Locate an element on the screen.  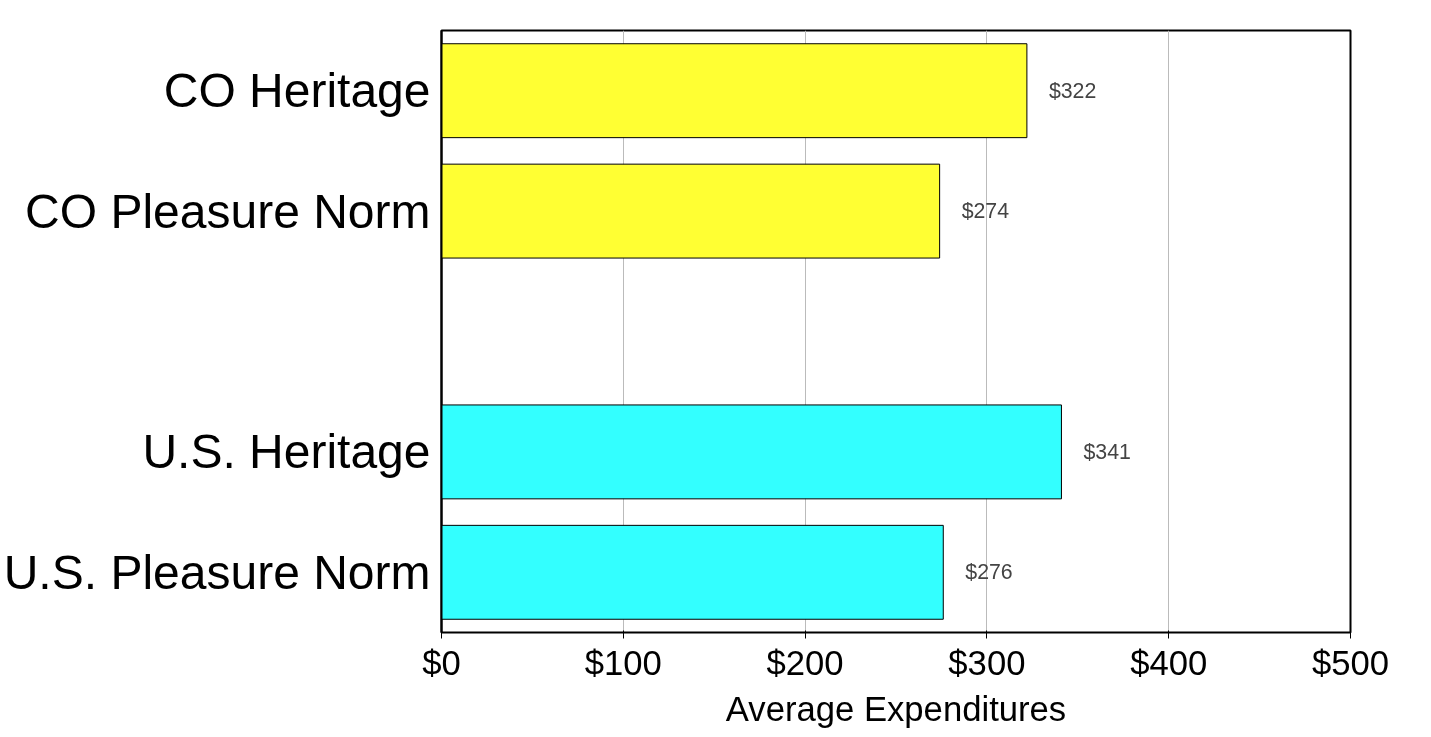
x-axis-title: Average Expenditures is located at coordinates (896, 708).